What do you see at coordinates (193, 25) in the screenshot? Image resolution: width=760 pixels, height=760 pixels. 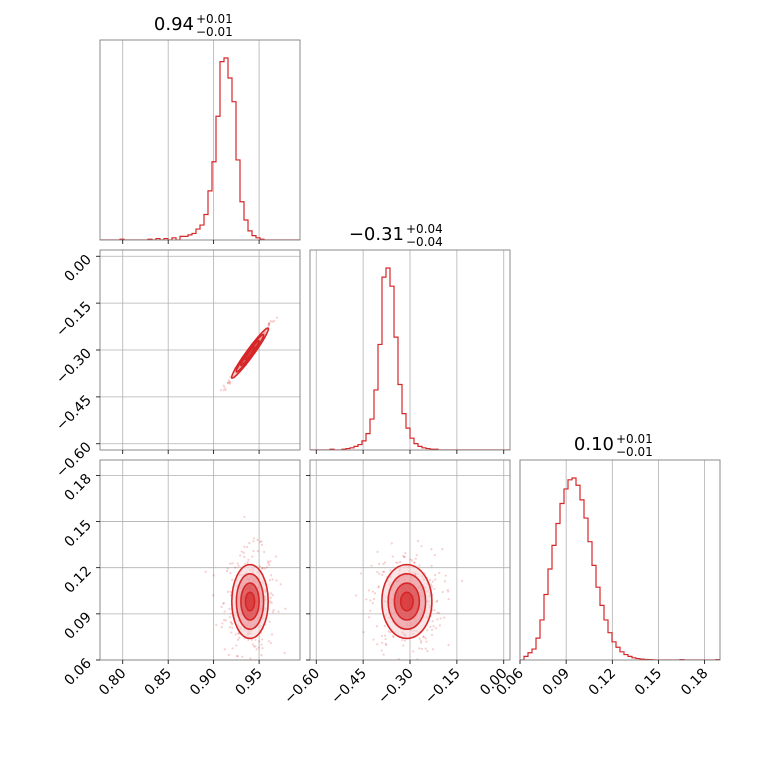 I see `histogram-title: 0.94 +0.01−0.01` at bounding box center [193, 25].